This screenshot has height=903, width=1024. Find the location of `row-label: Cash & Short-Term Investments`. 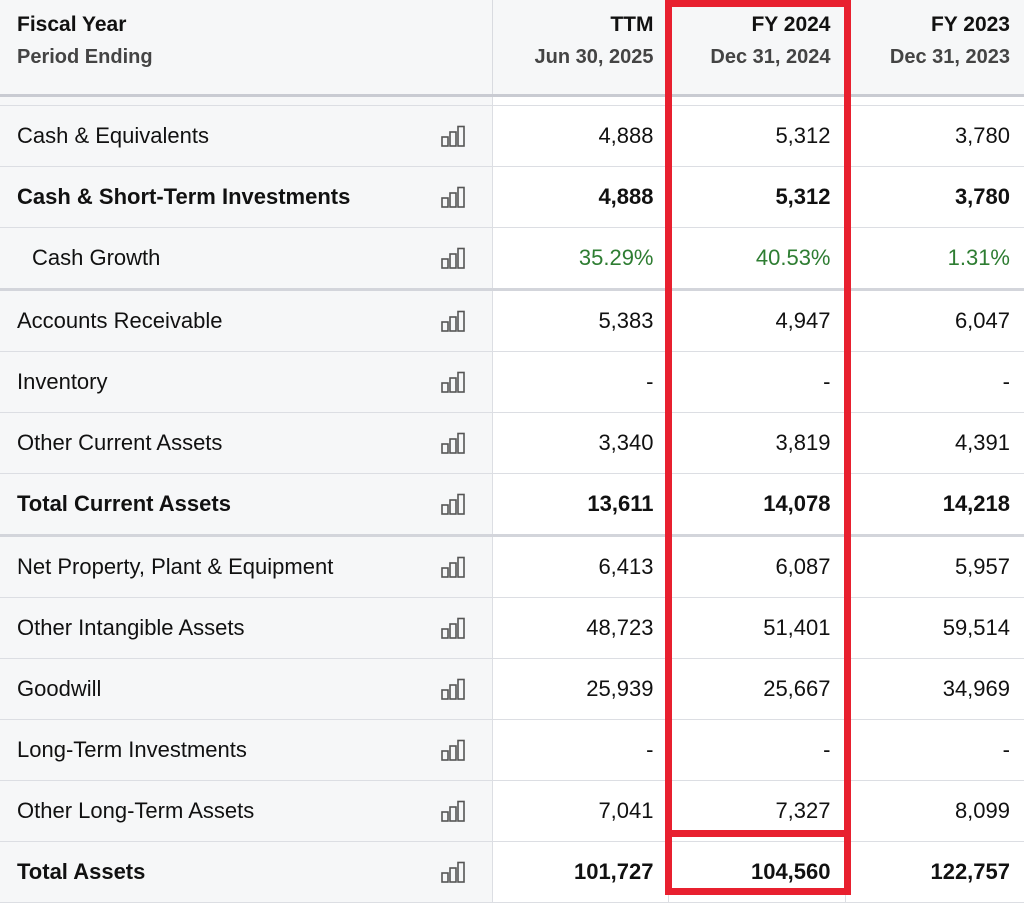

row-label: Cash & Short-Term Investments is located at coordinates (175, 196).